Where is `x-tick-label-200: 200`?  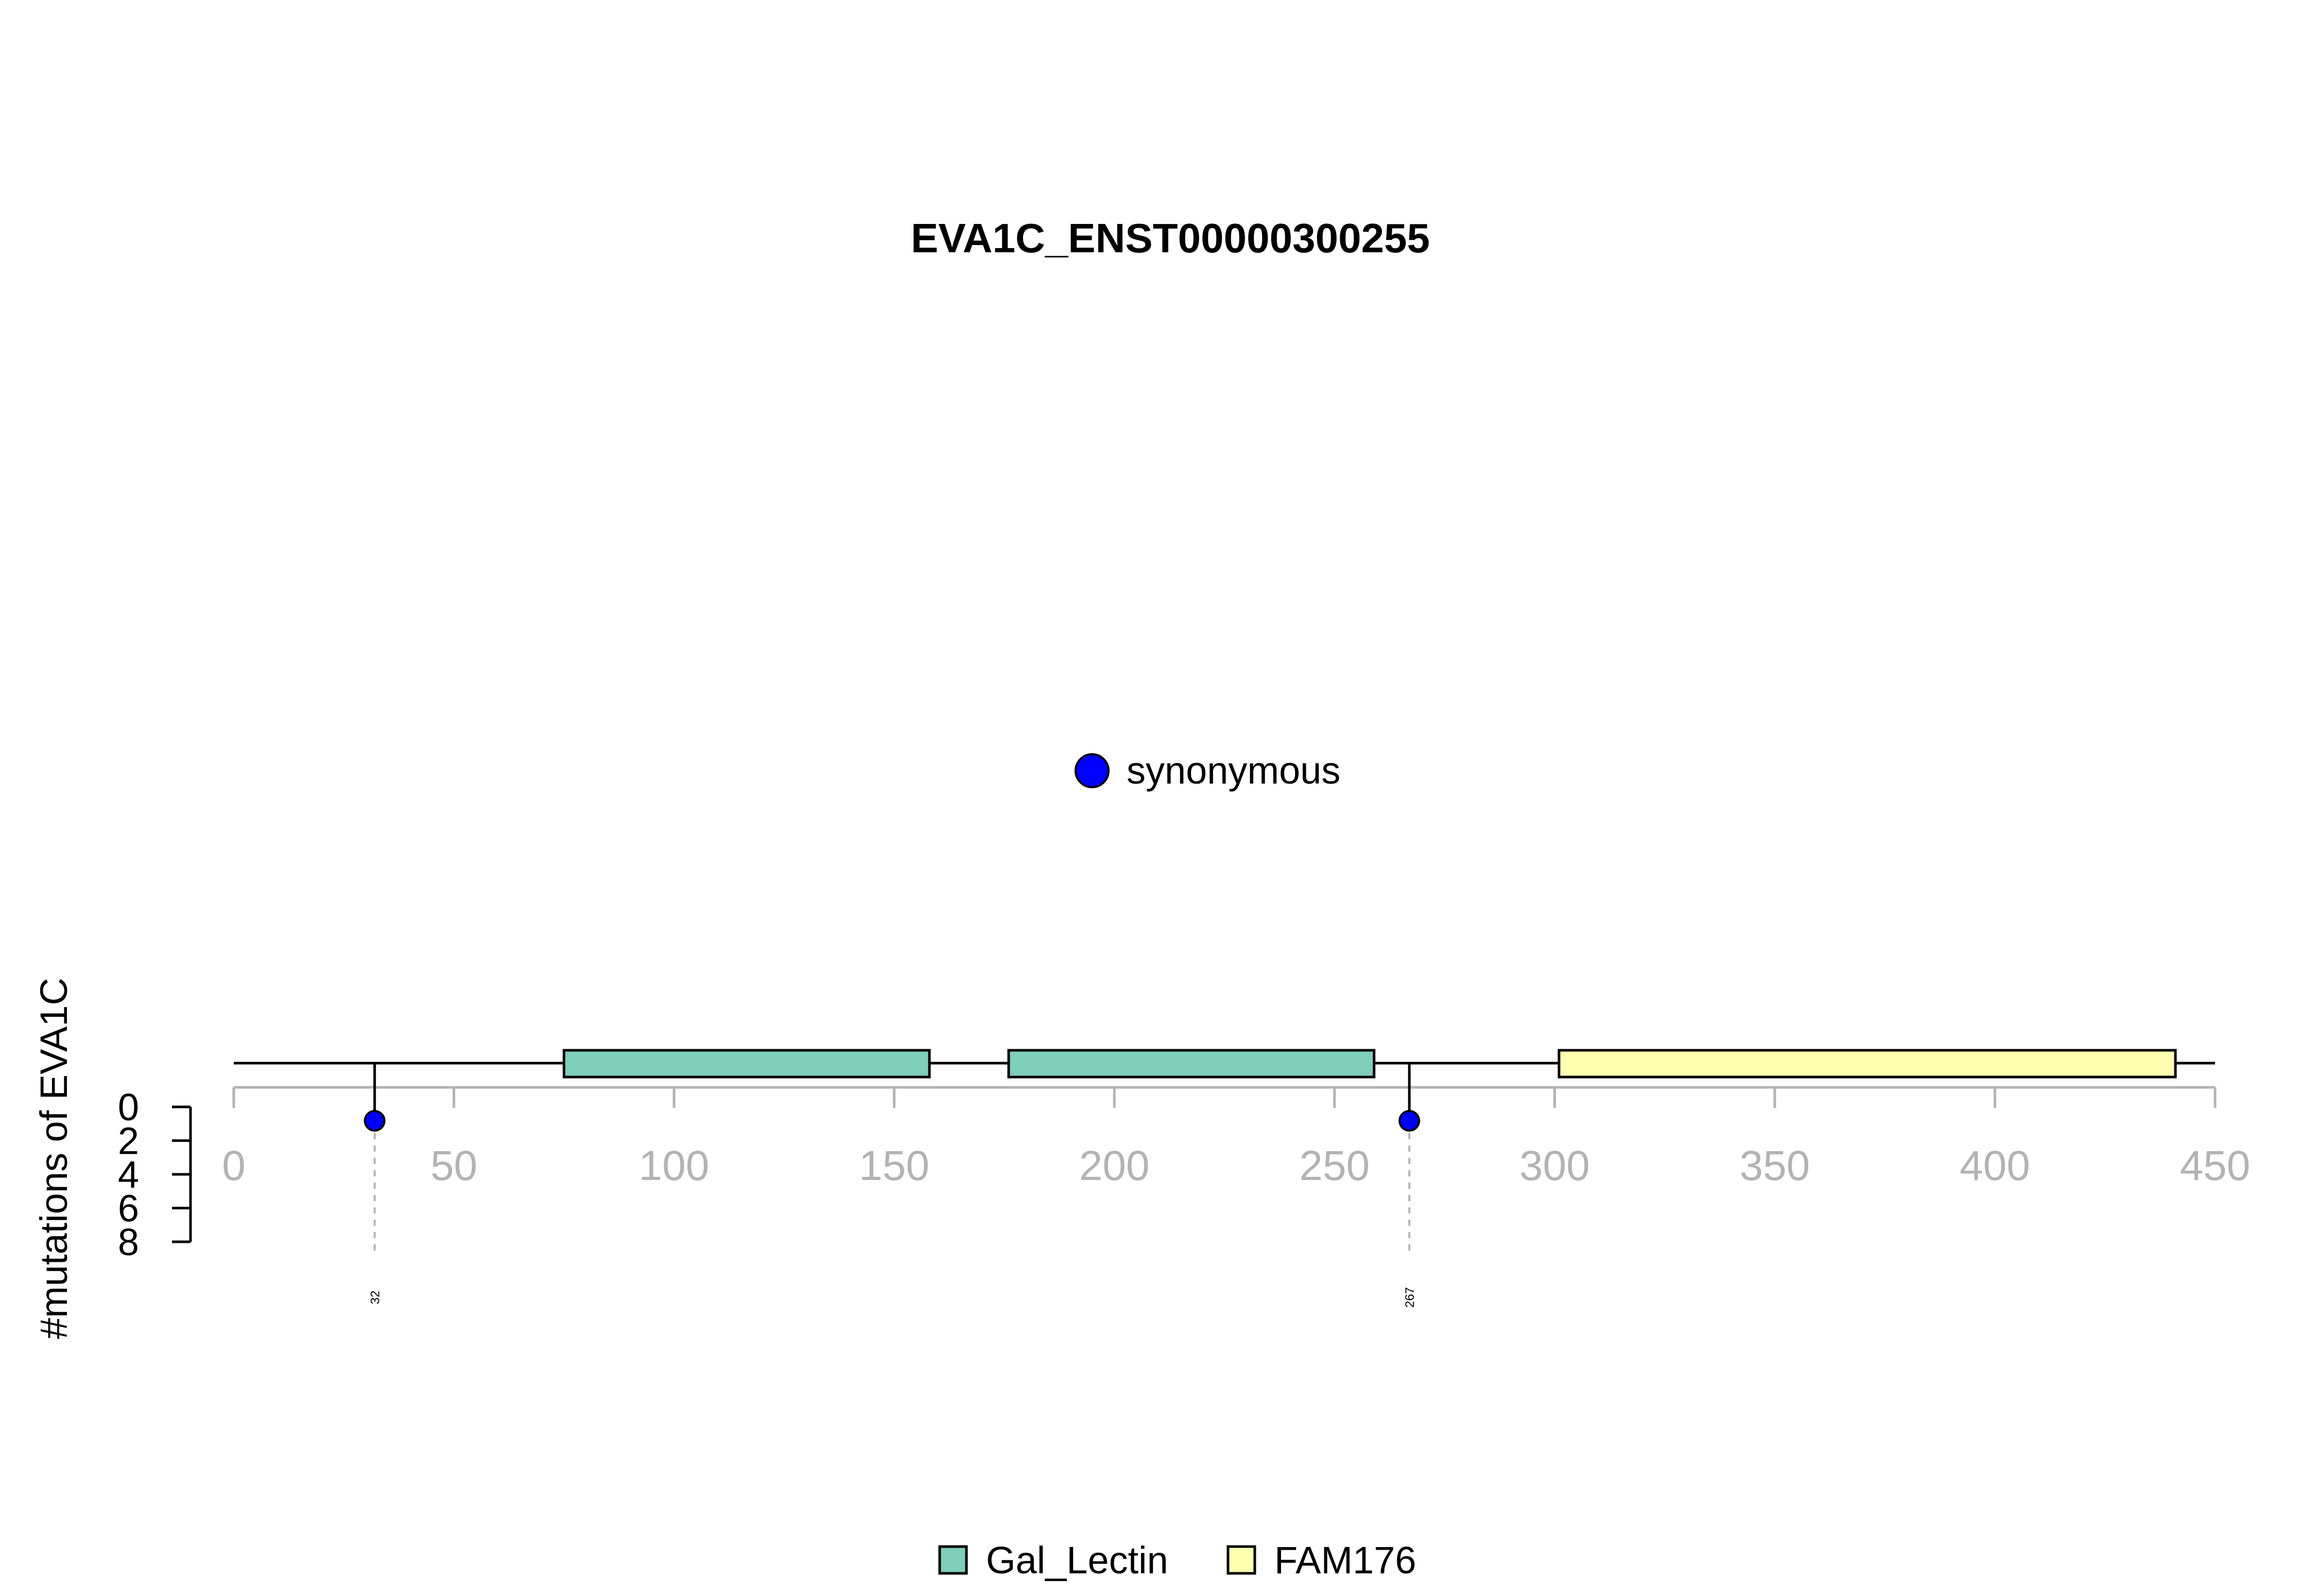 x-tick-label-200: 200 is located at coordinates (1114, 1165).